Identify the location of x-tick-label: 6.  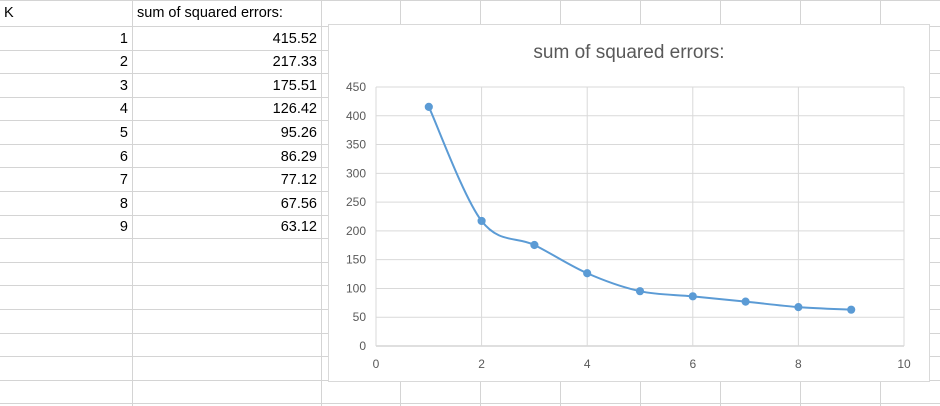
(692, 364).